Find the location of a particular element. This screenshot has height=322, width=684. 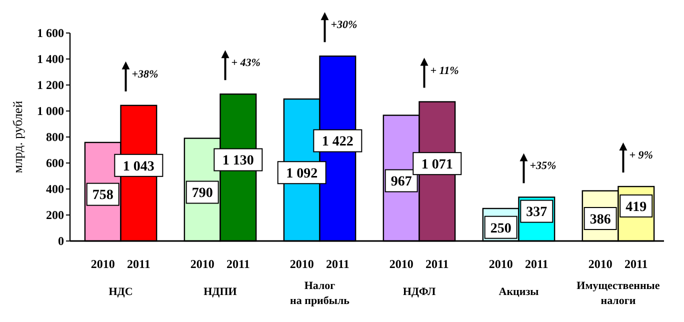

y-tick-label: 1 000 is located at coordinates (50, 111).